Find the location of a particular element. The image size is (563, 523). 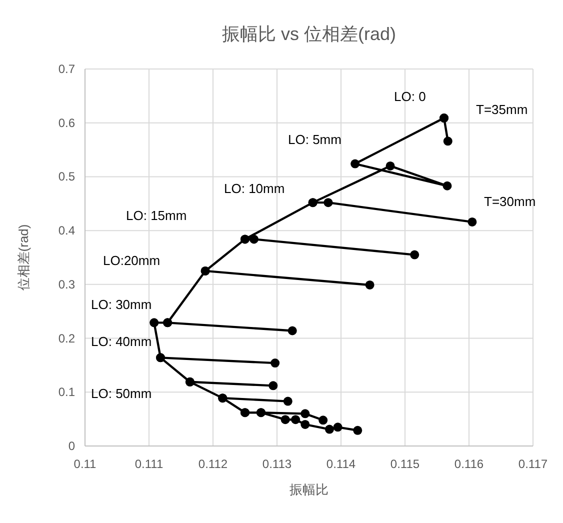

annotation: LO: 0 is located at coordinates (410, 96).